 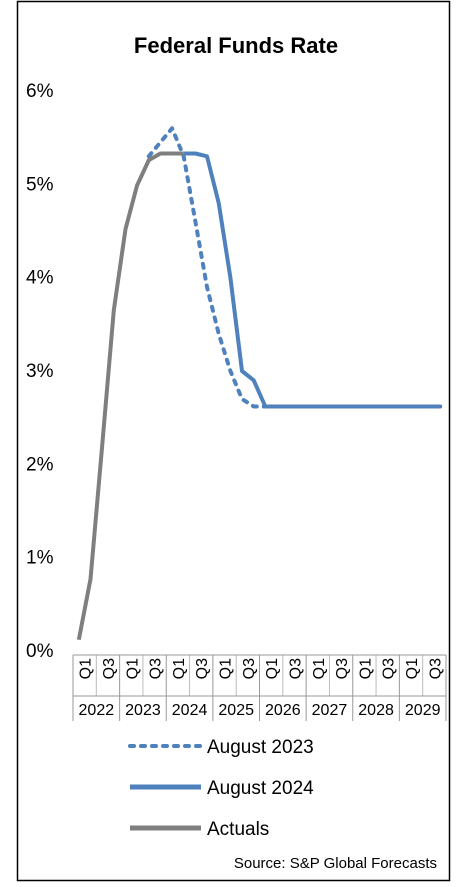 What do you see at coordinates (40, 184) in the screenshot?
I see `y-tick-label: 5%` at bounding box center [40, 184].